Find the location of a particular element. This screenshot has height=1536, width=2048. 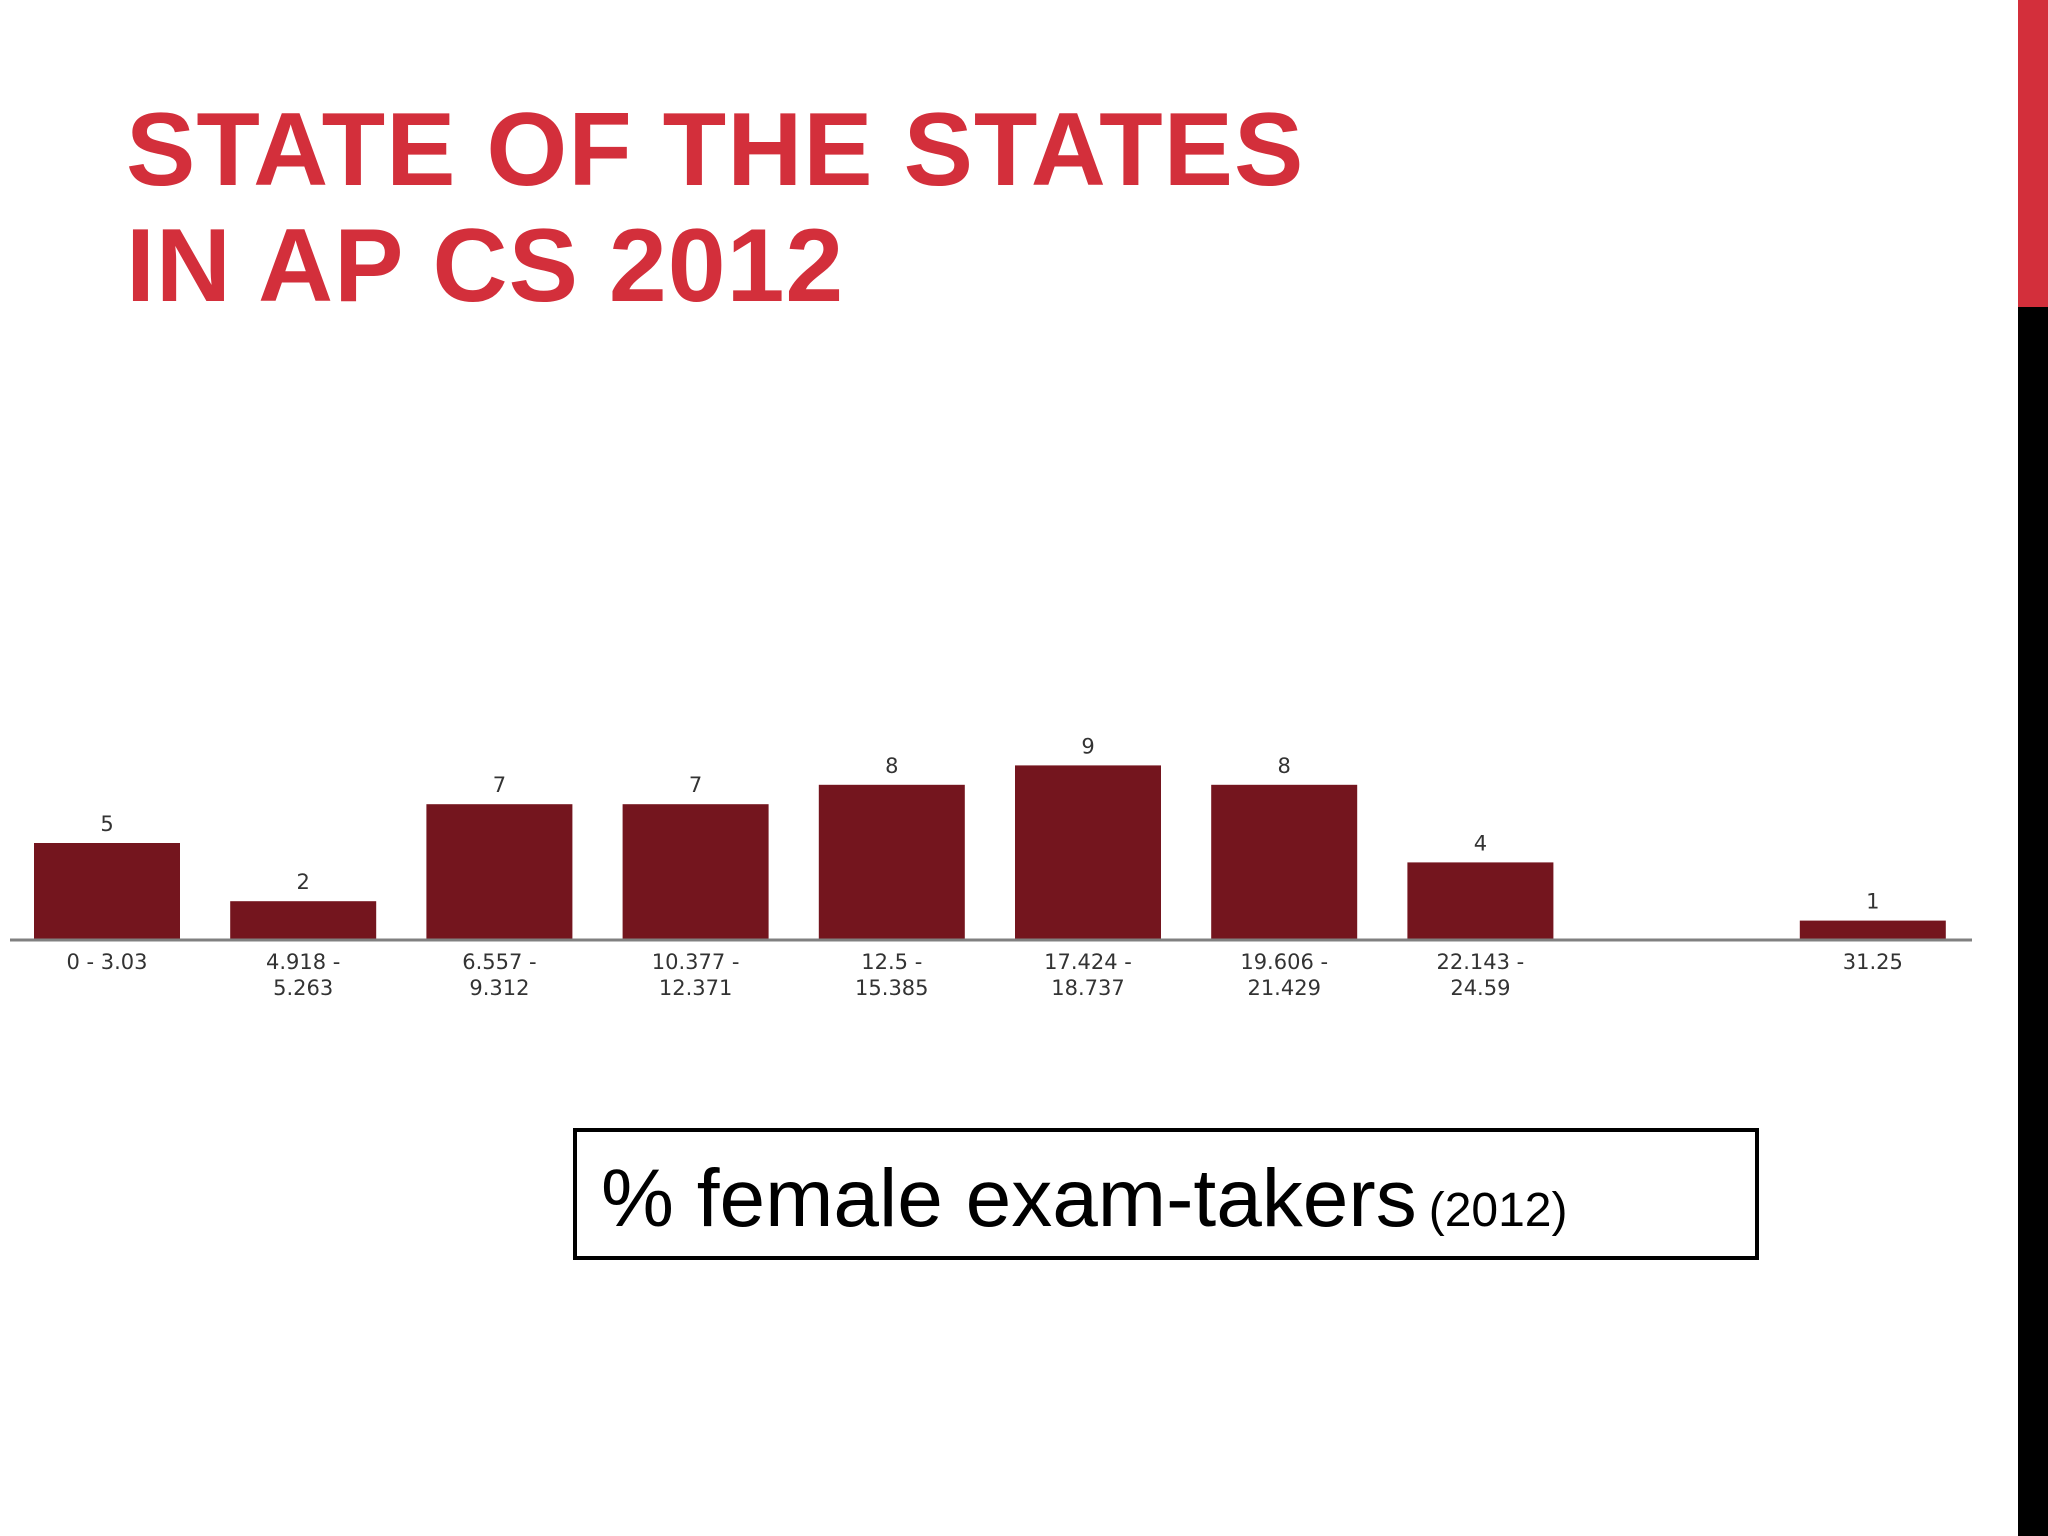

caption-main-text: % female exam-takers is located at coordinates (1009, 1198).